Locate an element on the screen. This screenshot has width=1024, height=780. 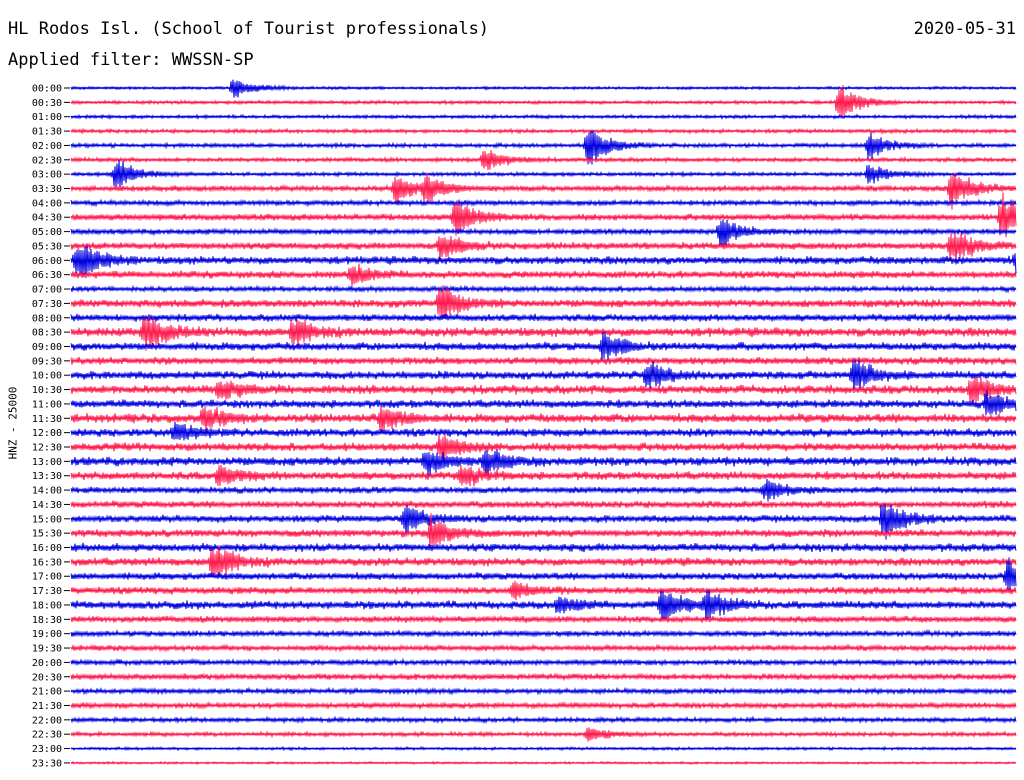
row-time-label: 09:30 is located at coordinates (47, 361).